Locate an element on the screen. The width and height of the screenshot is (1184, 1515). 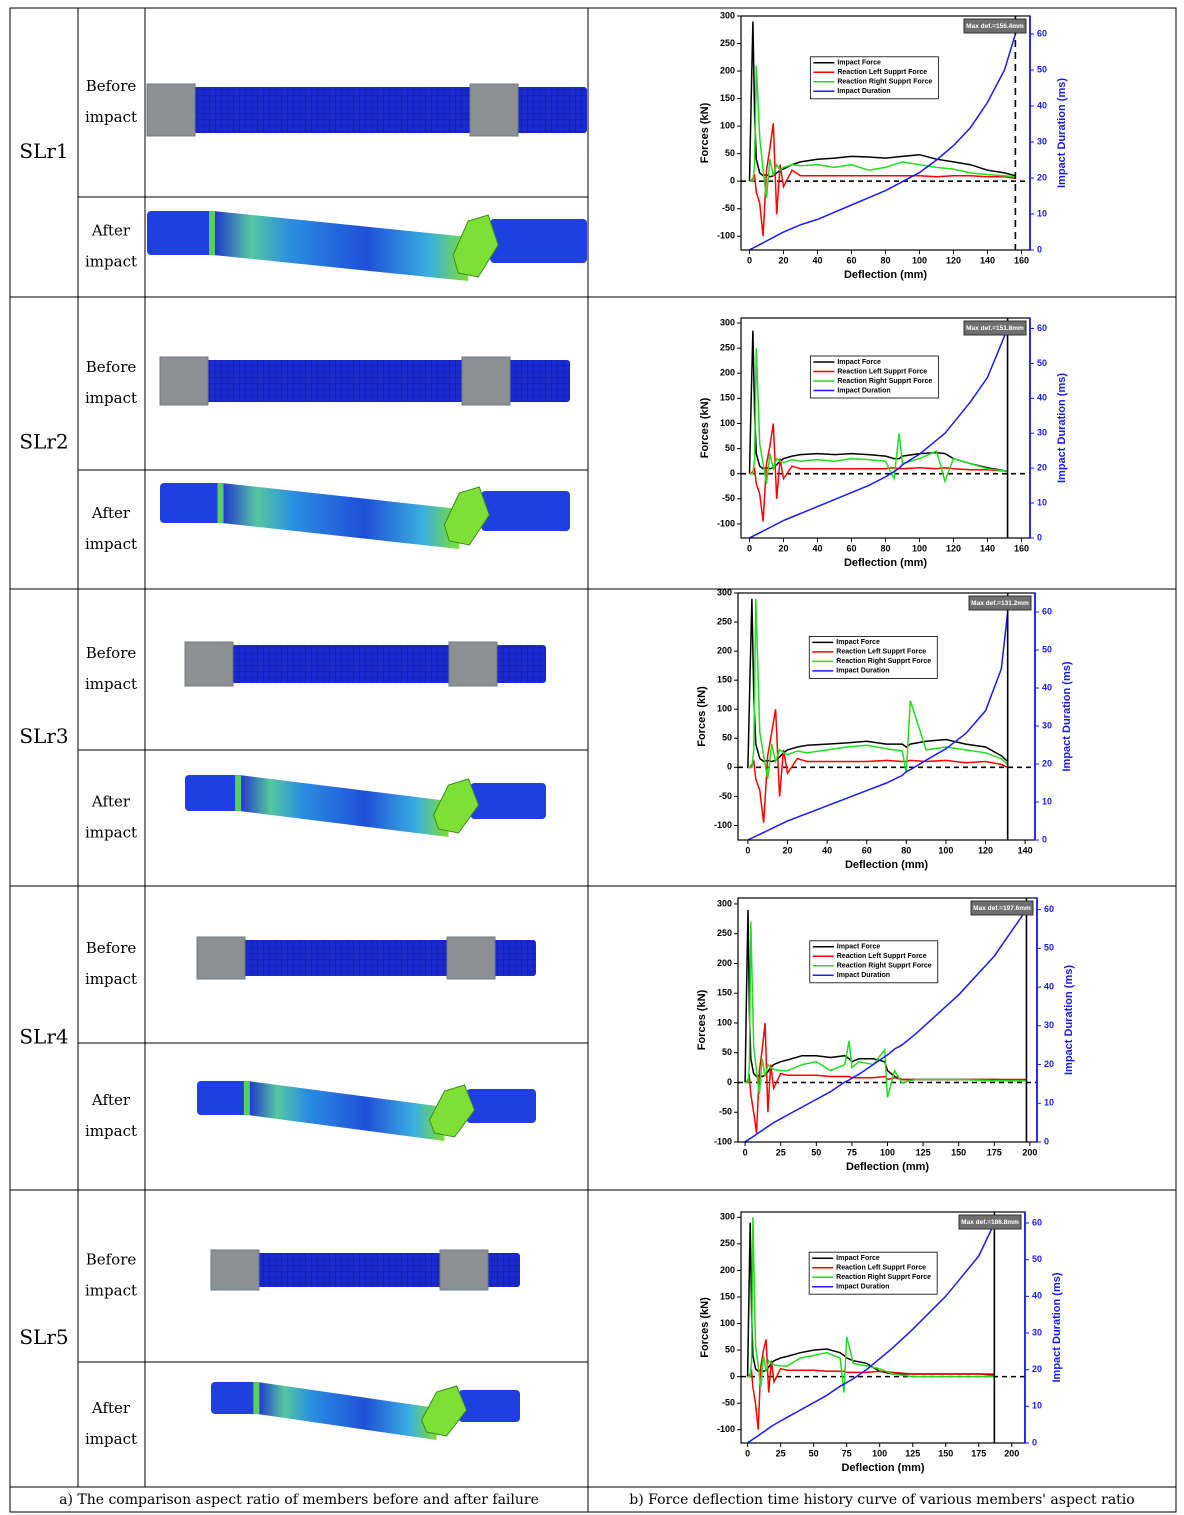
after-label: impact is located at coordinates (111, 262).